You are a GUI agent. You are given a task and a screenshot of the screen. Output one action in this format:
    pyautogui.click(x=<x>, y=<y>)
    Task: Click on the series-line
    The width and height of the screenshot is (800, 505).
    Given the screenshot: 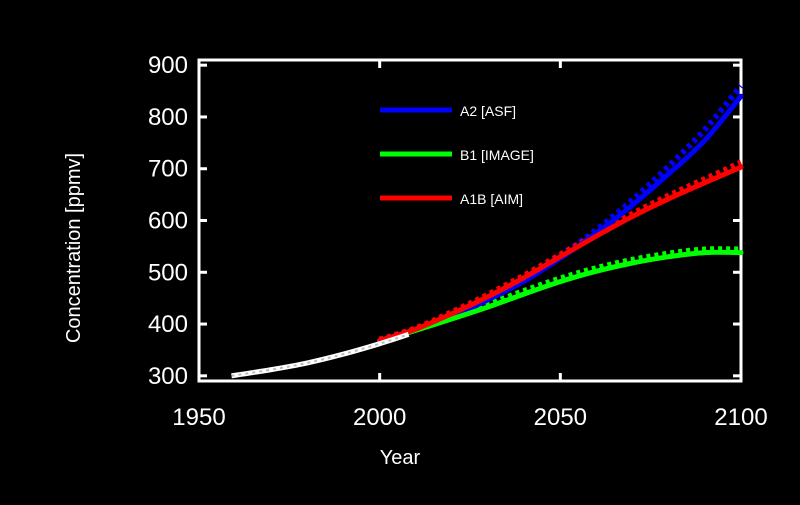 What is the action you would take?
    pyautogui.click(x=560, y=296)
    